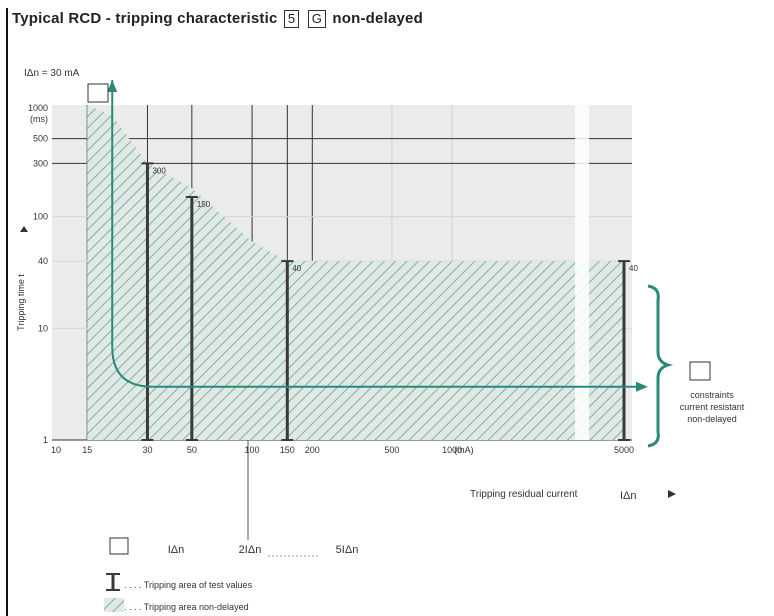  I want to click on x-tick-label: 10, so click(56, 450).